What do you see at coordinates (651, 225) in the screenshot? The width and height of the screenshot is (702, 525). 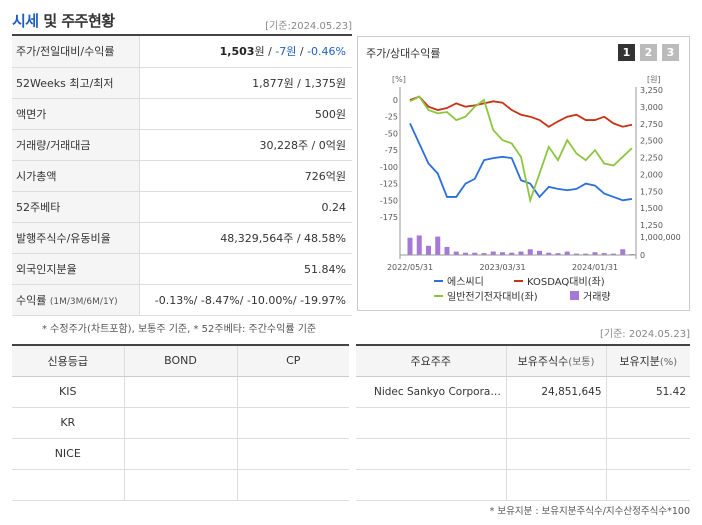 I see `right-tick-label: 1,250` at bounding box center [651, 225].